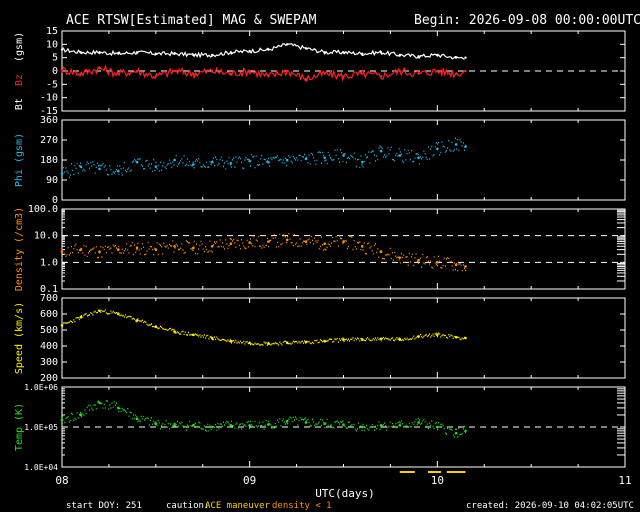 The width and height of the screenshot is (640, 512). Describe the element at coordinates (19, 249) in the screenshot. I see `density-ylabel: Density (/cm3)` at that location.